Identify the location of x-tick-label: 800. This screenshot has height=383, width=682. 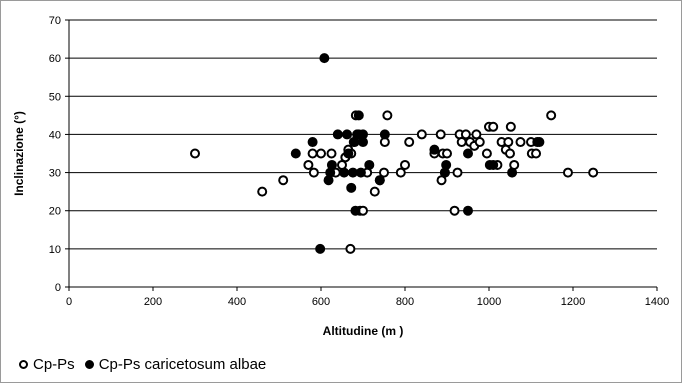
(405, 302).